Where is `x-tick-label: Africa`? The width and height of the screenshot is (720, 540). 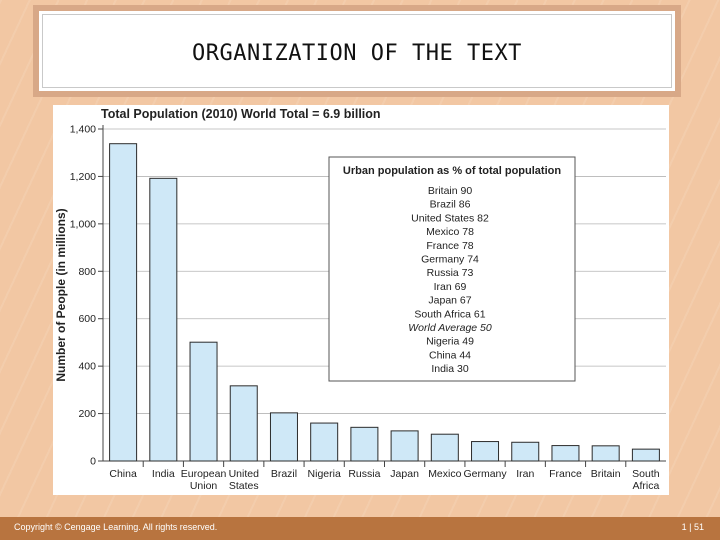 x-tick-label: Africa is located at coordinates (645, 486).